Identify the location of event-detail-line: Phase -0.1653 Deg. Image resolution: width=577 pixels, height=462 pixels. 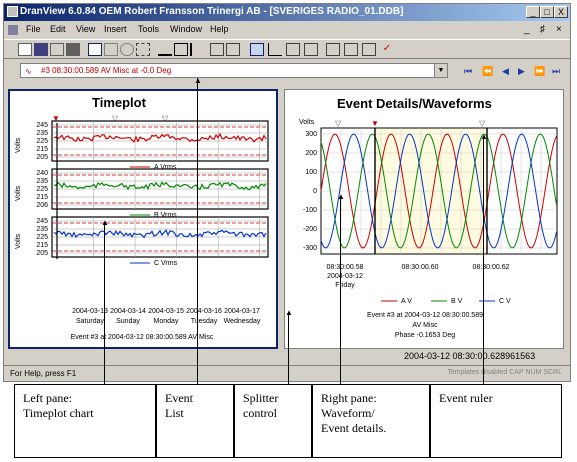
(425, 335).